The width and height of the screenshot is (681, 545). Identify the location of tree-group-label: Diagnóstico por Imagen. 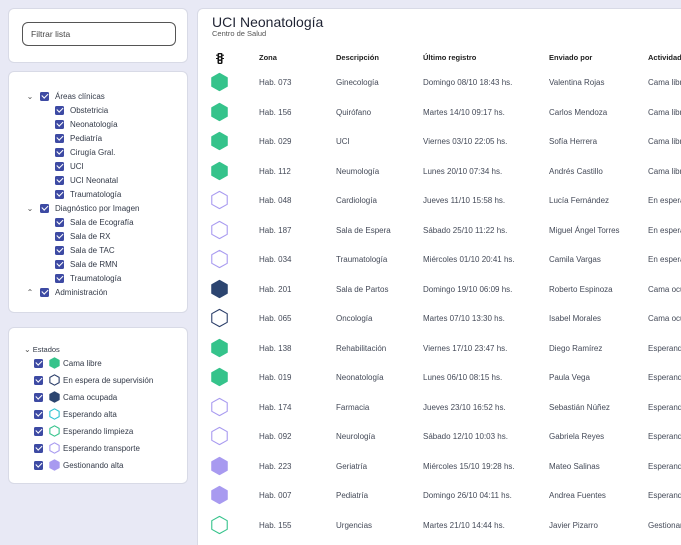
(97, 208).